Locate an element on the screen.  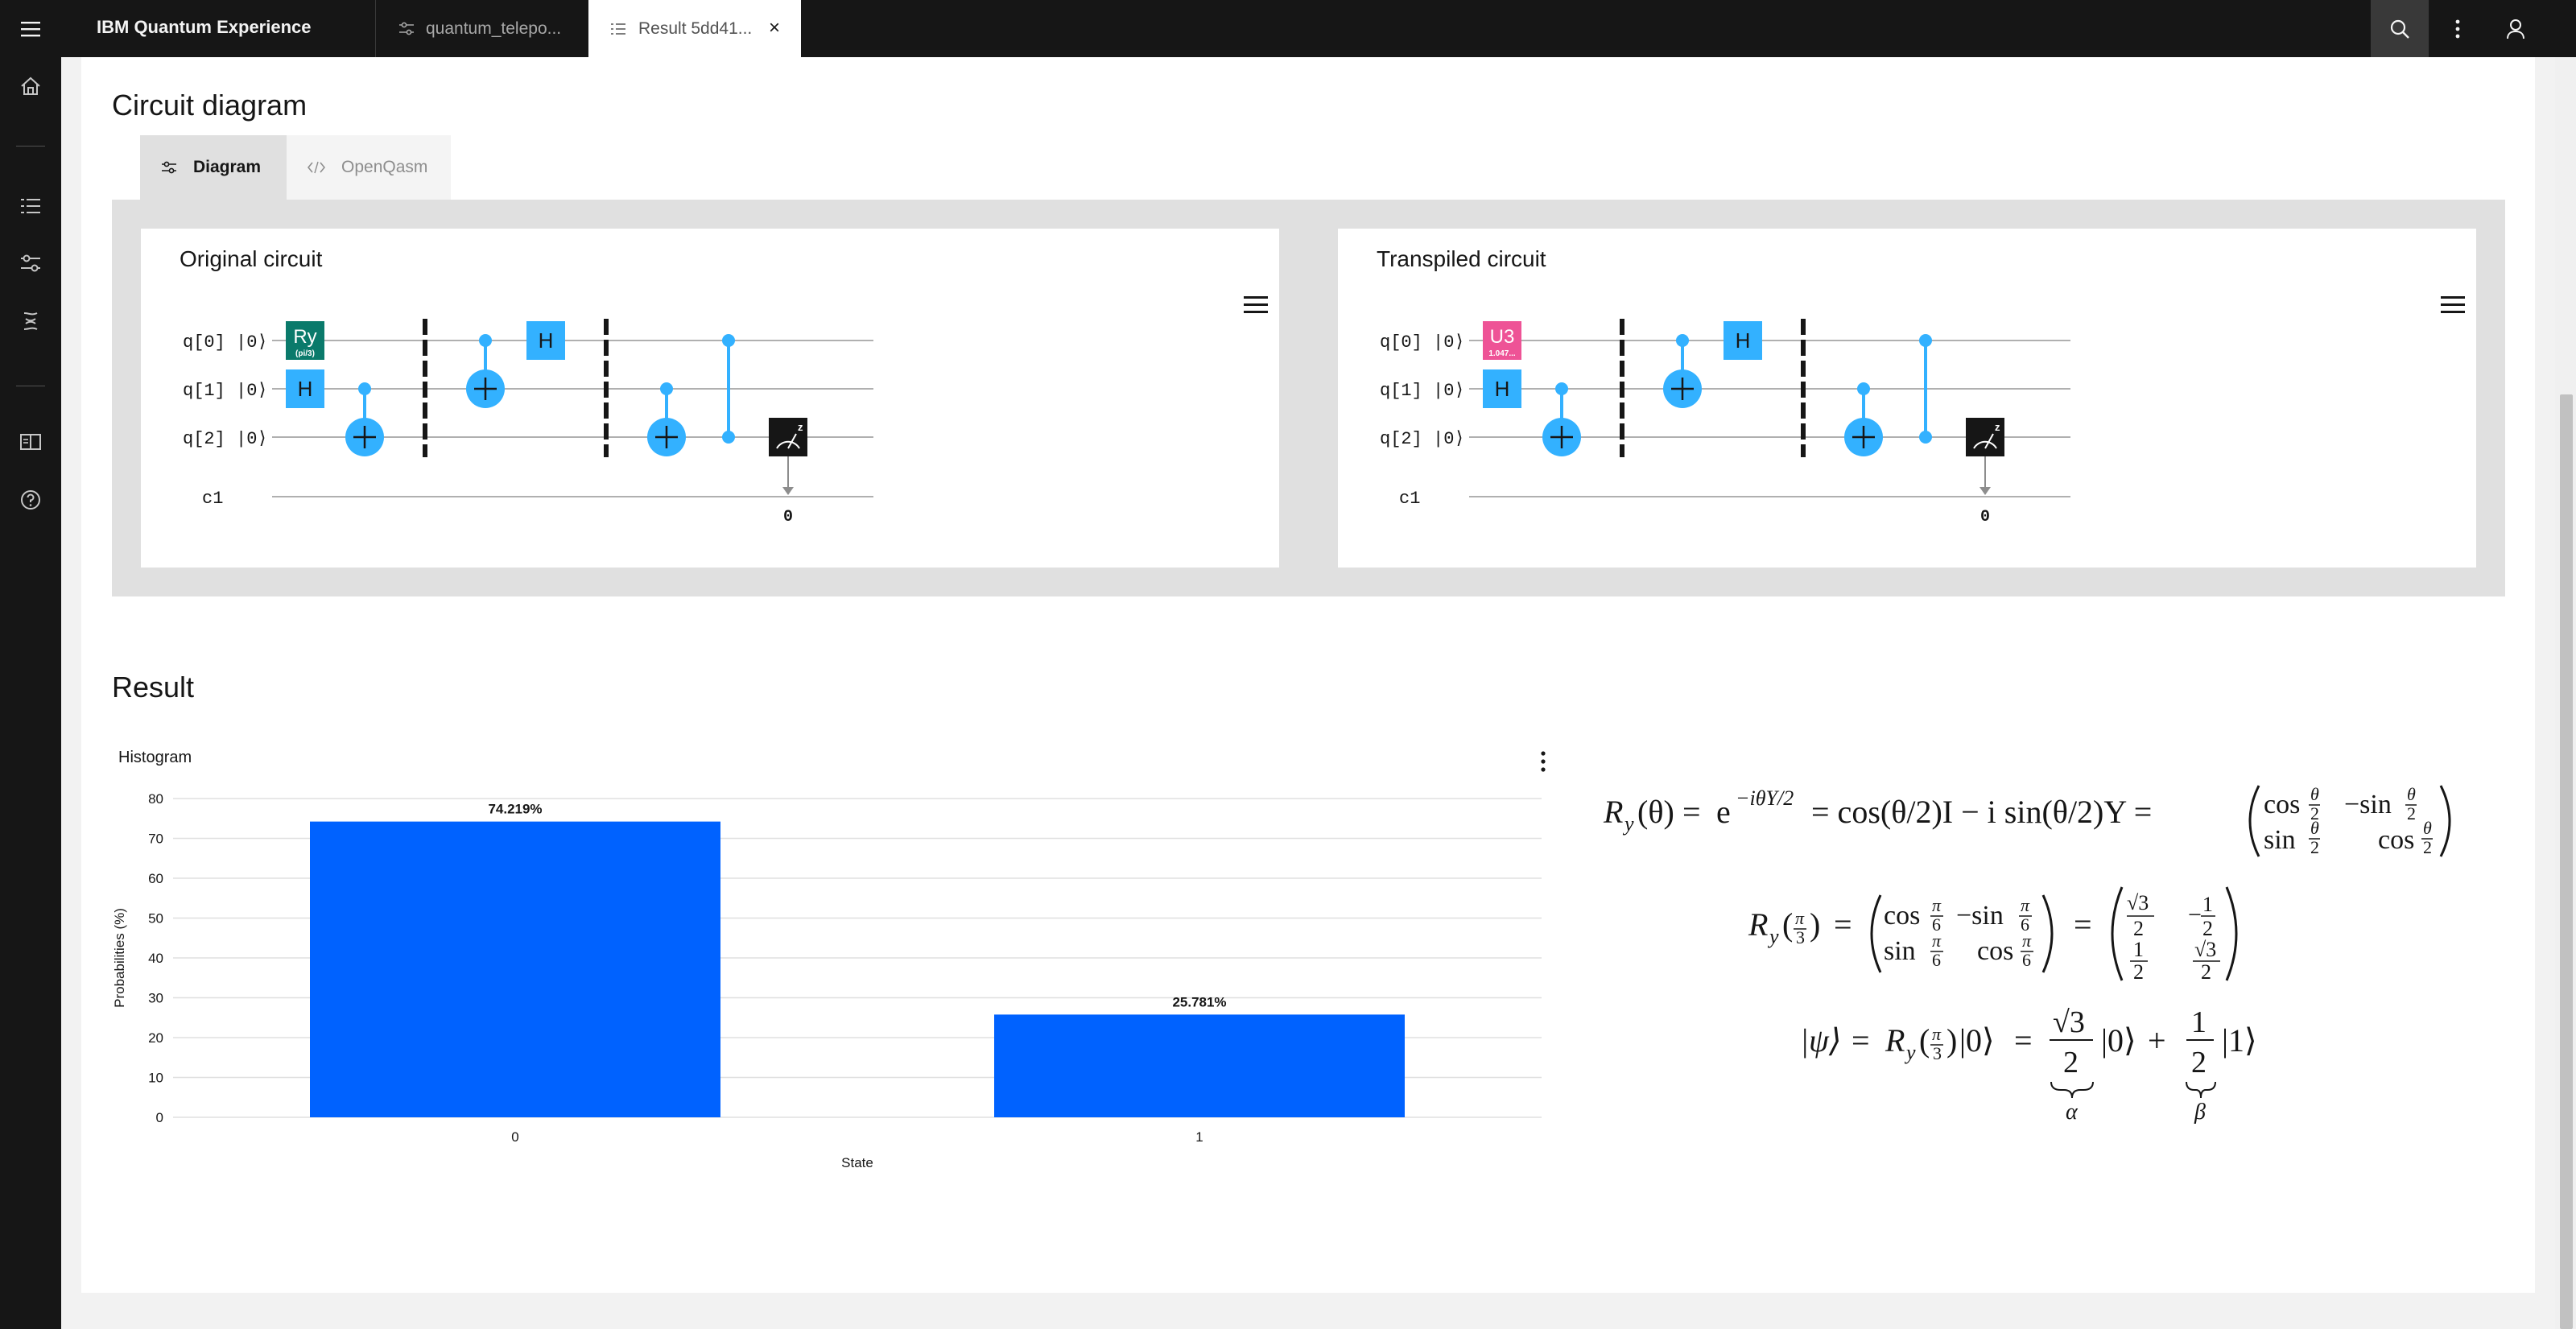
eq1-m21: sin is located at coordinates (2280, 840).